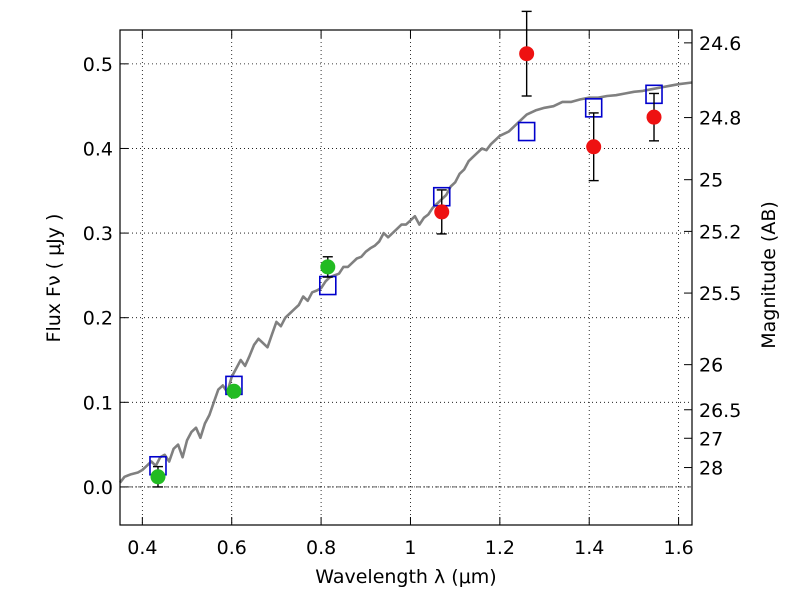 This screenshot has width=800, height=600. I want to click on synthetic-photometry-point, so click(526, 131).